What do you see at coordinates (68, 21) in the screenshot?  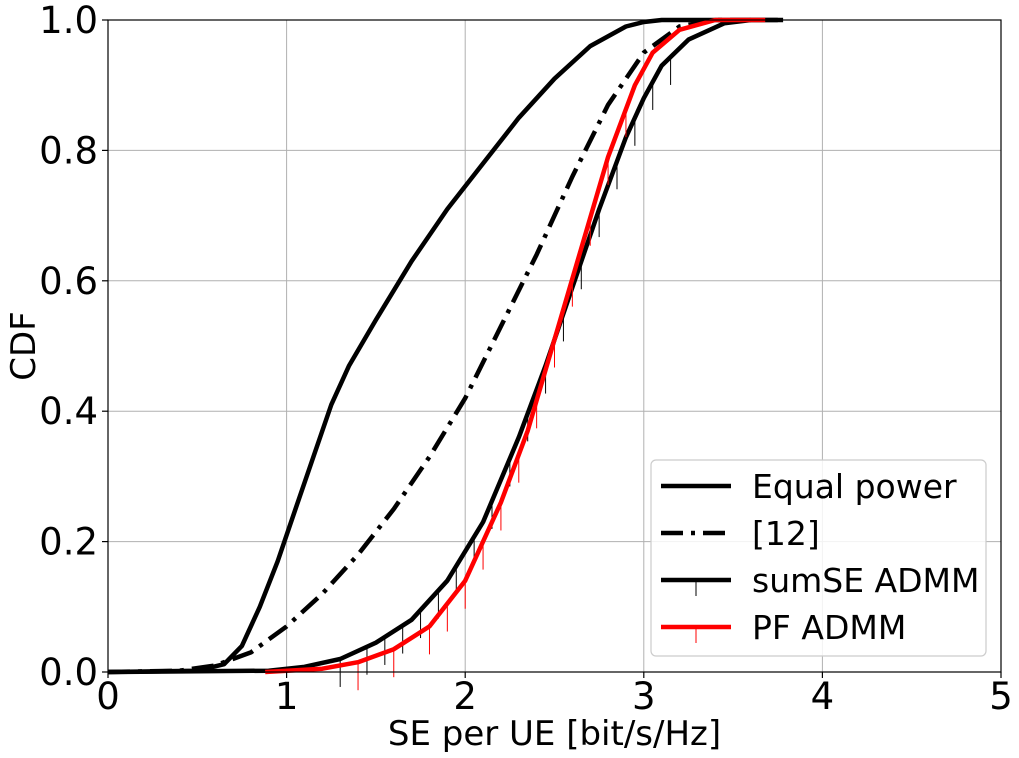 I see `y-tick-label: 1.0` at bounding box center [68, 21].